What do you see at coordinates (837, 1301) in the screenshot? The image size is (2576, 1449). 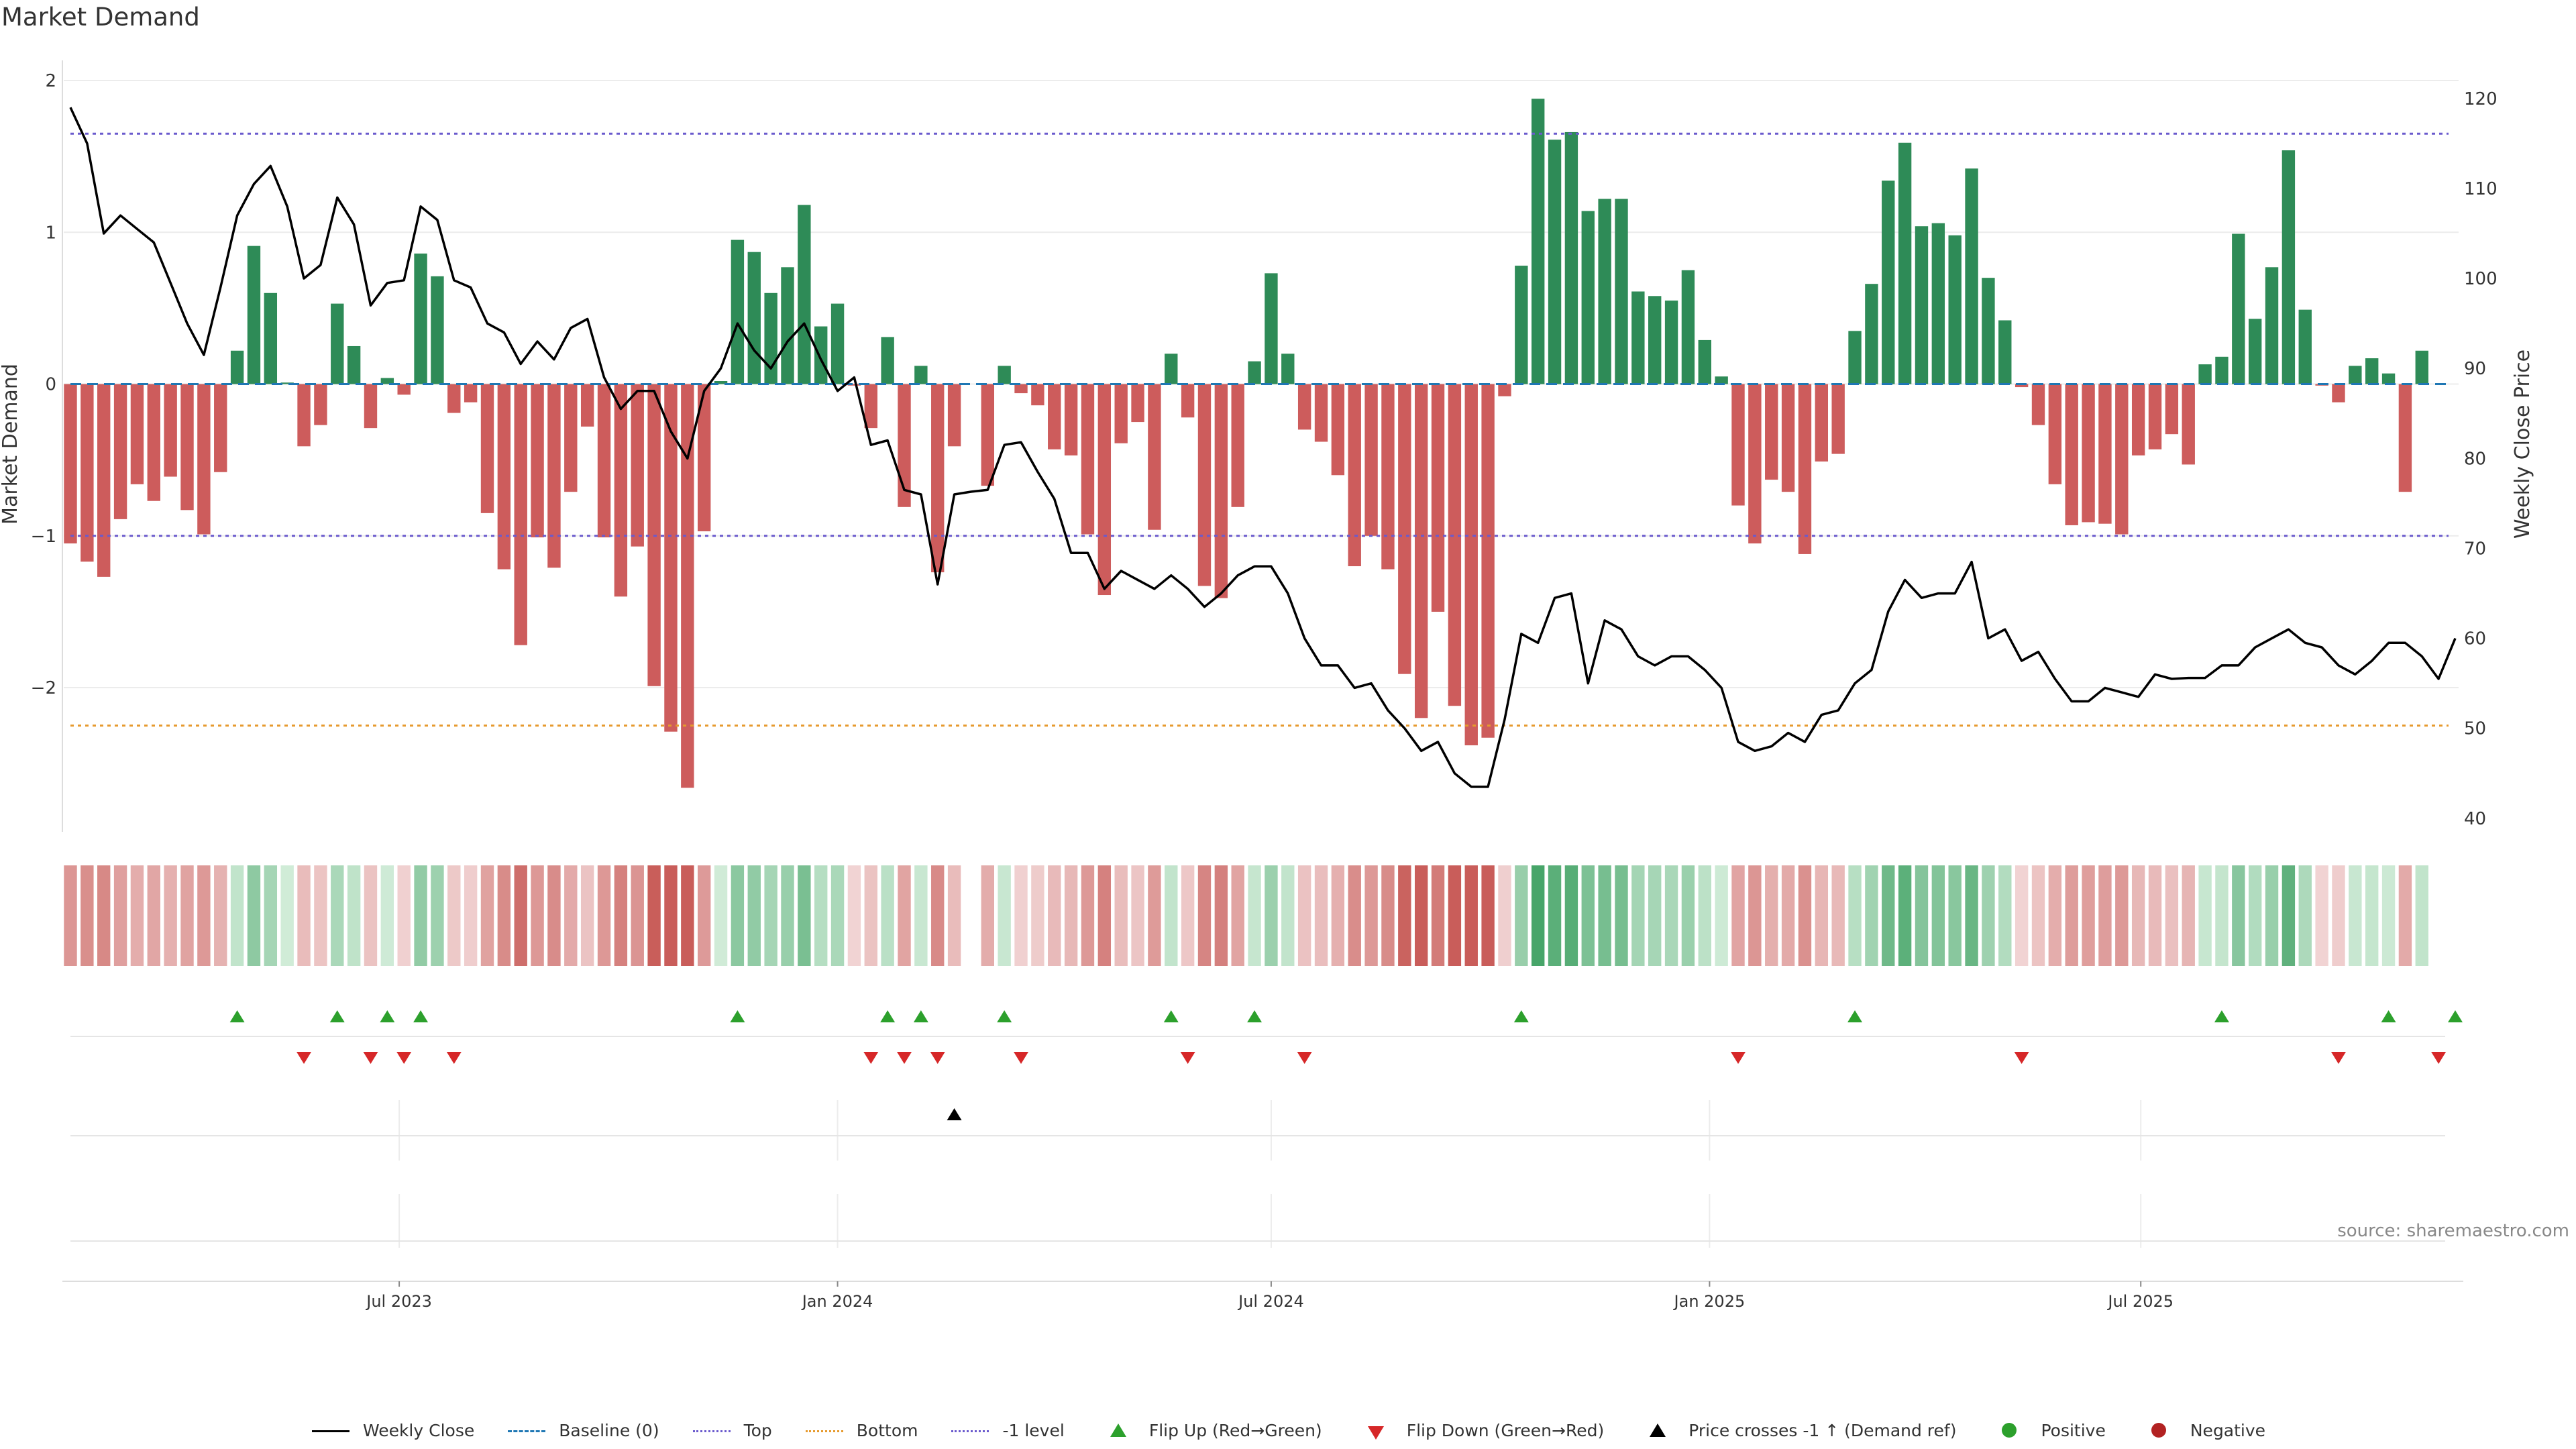 I see `x-tick-label: Jan 2024` at bounding box center [837, 1301].